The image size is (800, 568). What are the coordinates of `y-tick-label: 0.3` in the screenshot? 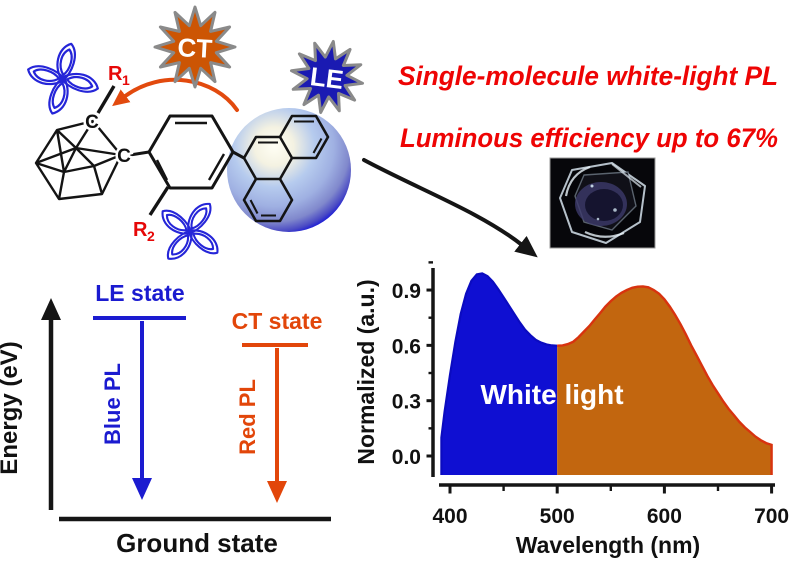 It's located at (406, 402).